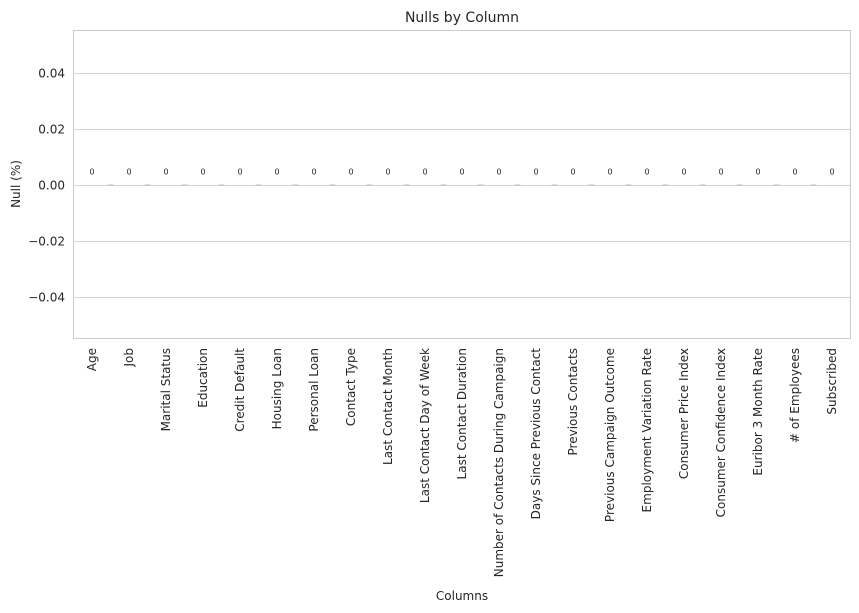 Image resolution: width=859 pixels, height=613 pixels. What do you see at coordinates (499, 462) in the screenshot?
I see `x-tick-label: Number of Contacts During Campaign` at bounding box center [499, 462].